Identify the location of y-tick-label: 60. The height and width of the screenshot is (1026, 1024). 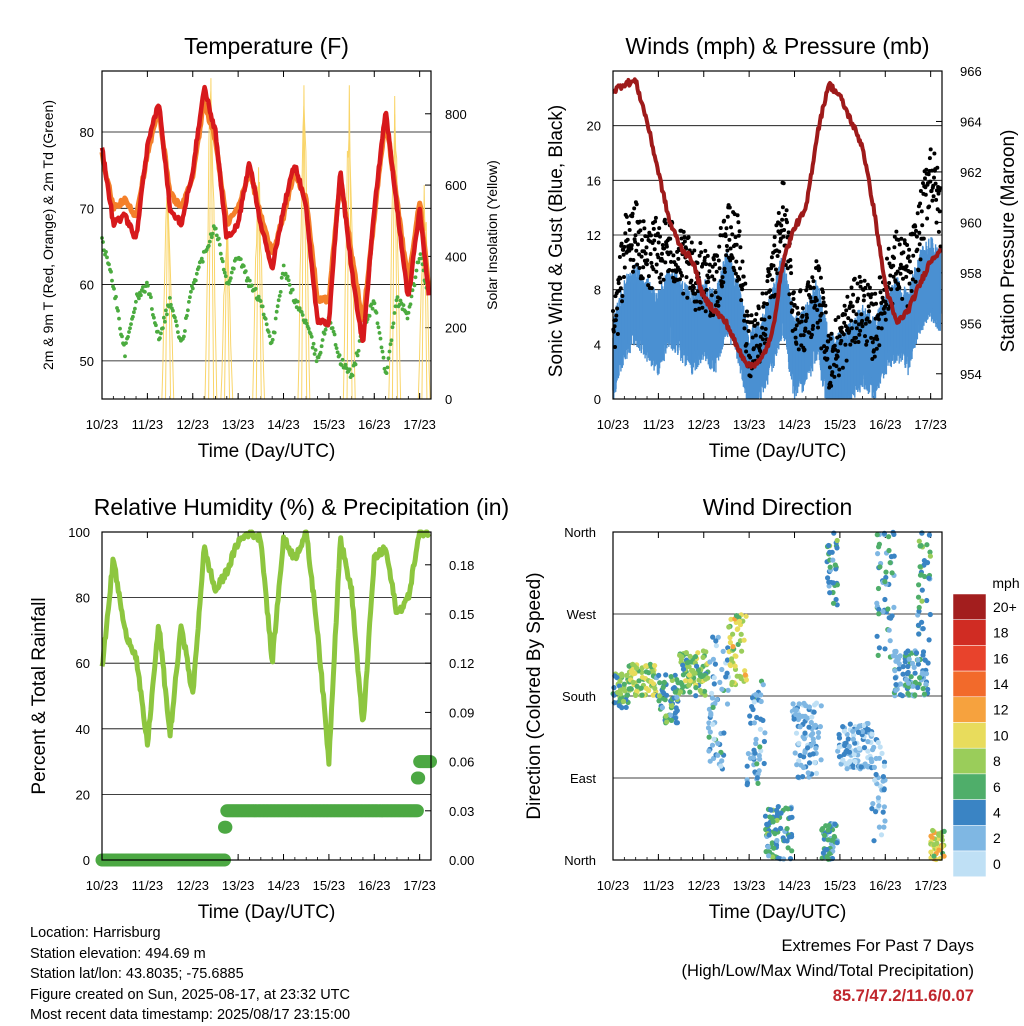
(83, 663).